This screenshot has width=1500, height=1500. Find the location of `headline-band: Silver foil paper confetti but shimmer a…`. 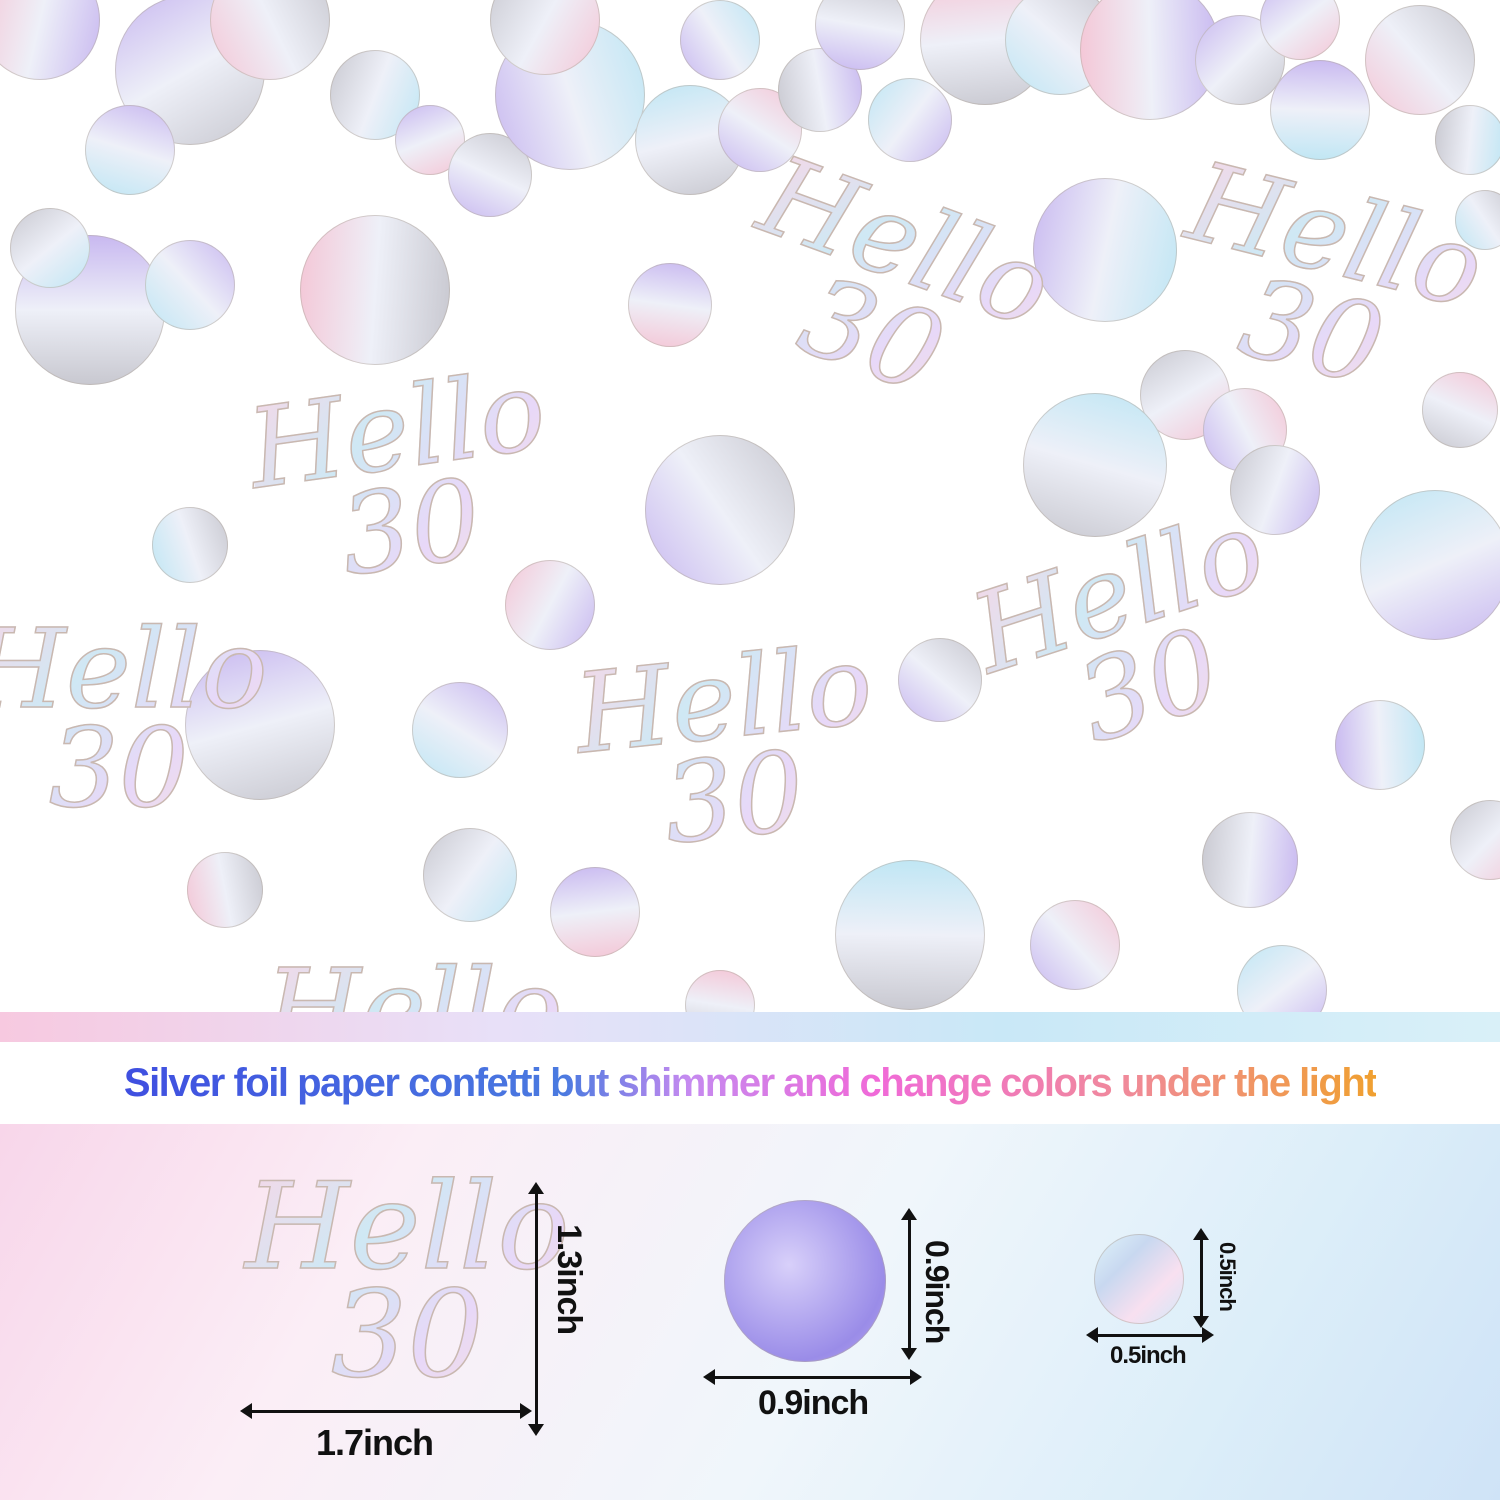

headline-band: Silver foil paper confetti but shimmer a… is located at coordinates (750, 1083).